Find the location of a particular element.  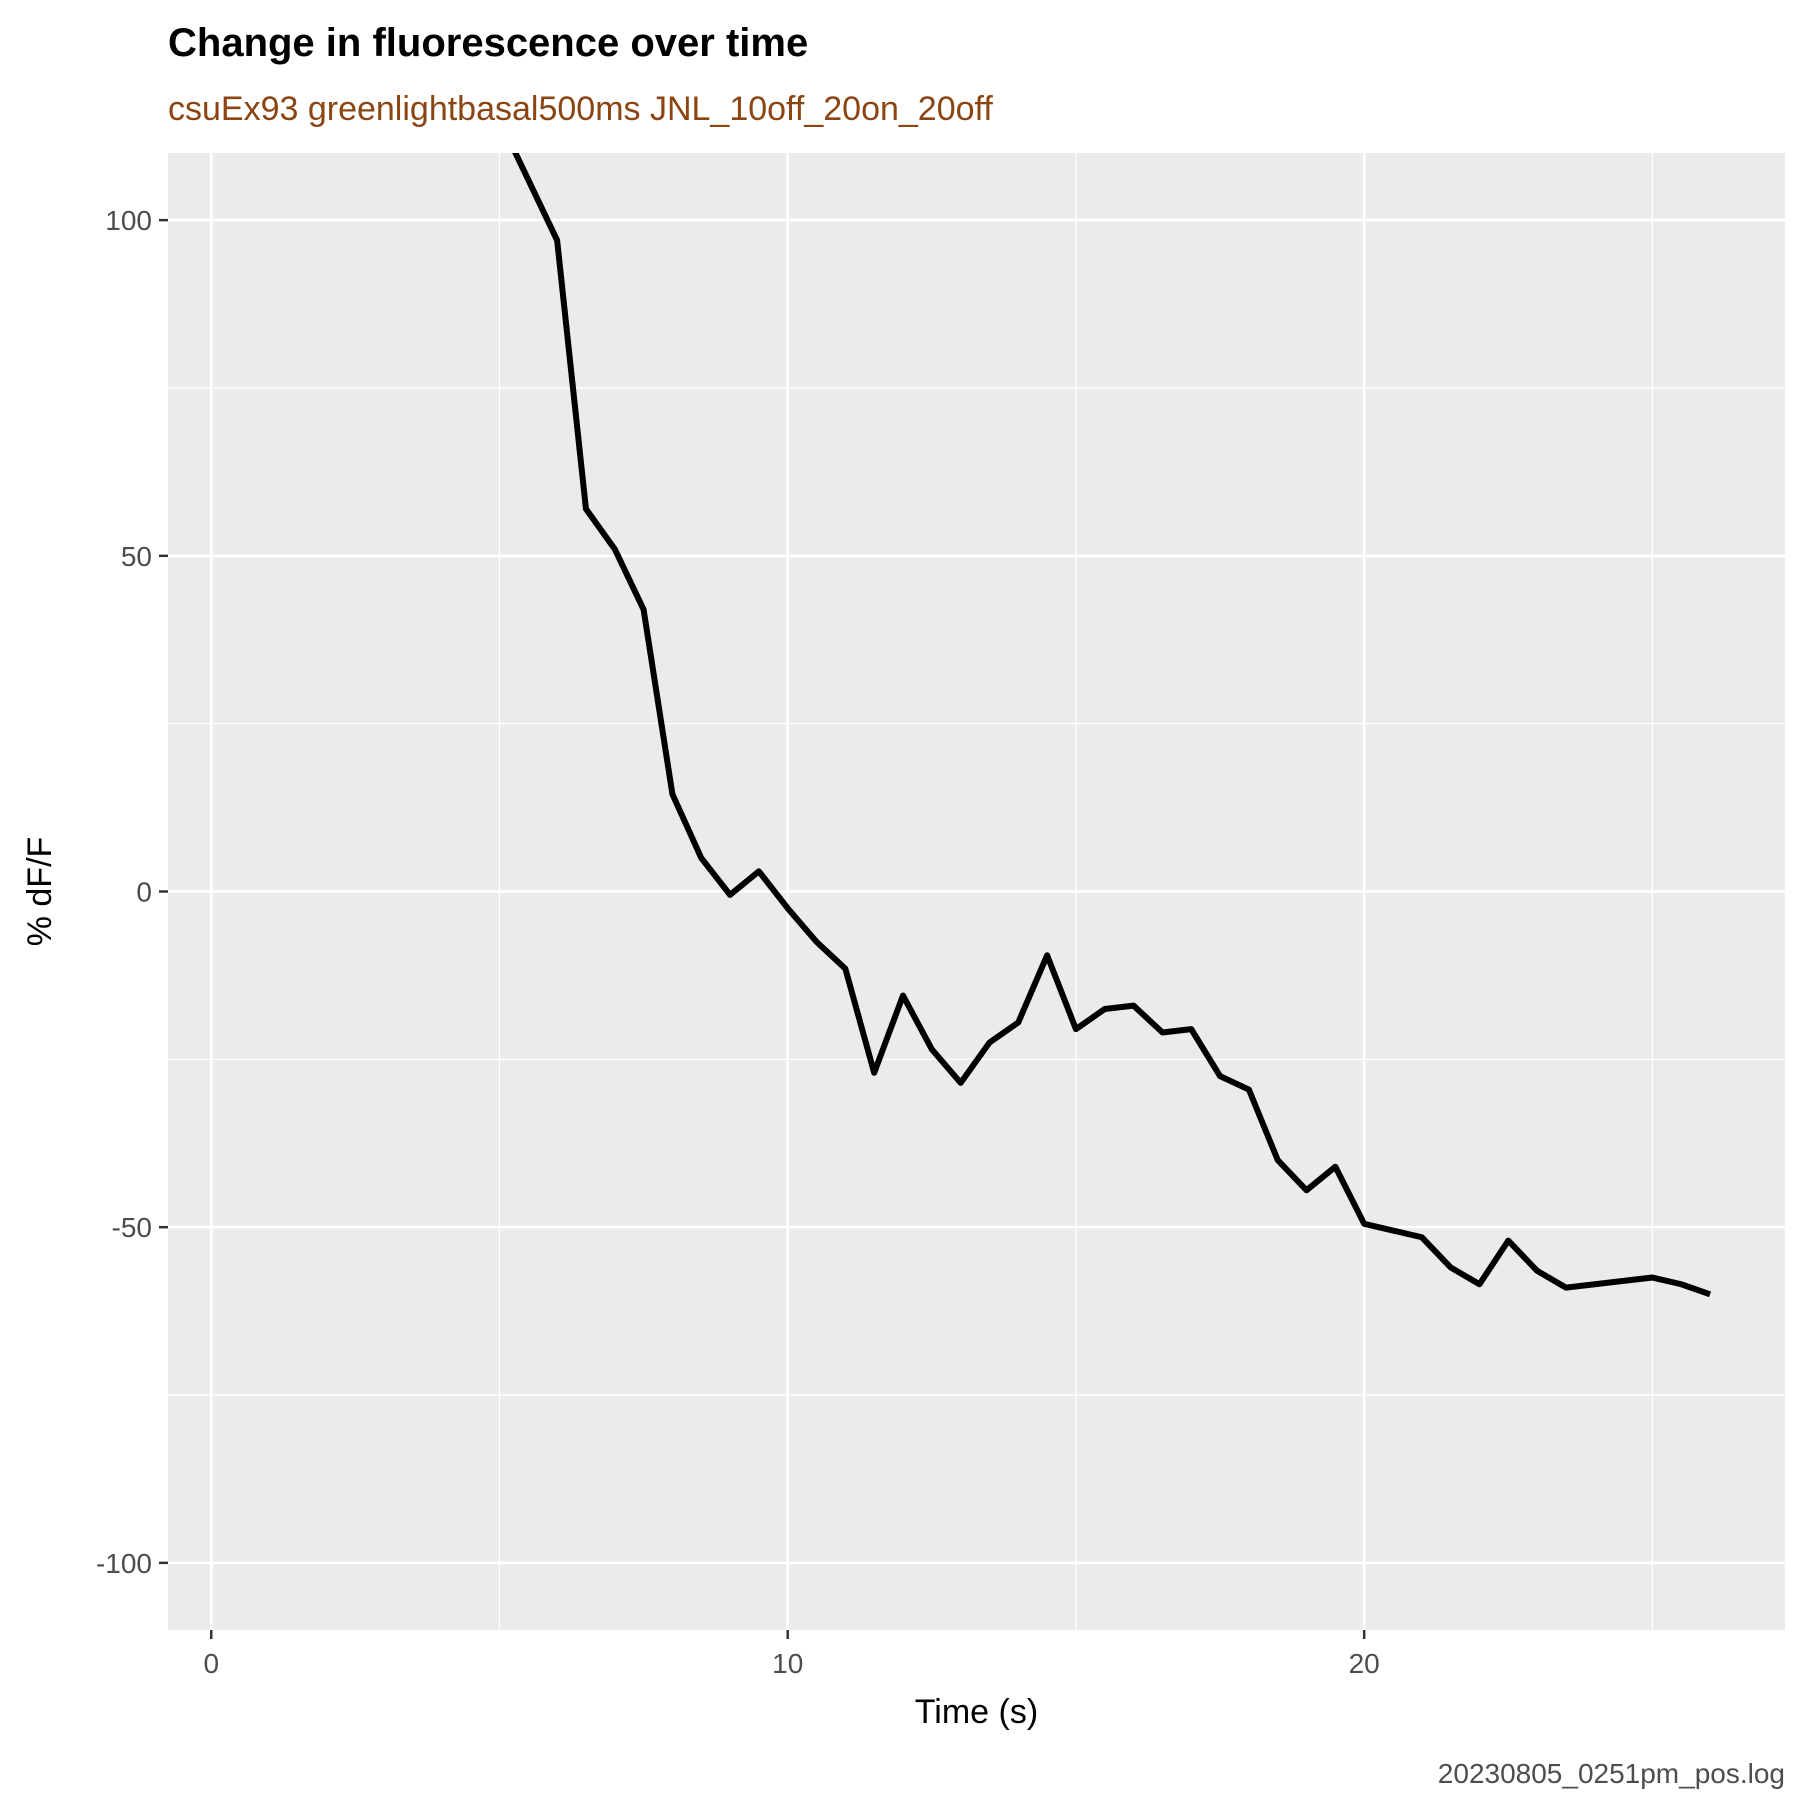

x-tick-label: 10 is located at coordinates (787, 1663).